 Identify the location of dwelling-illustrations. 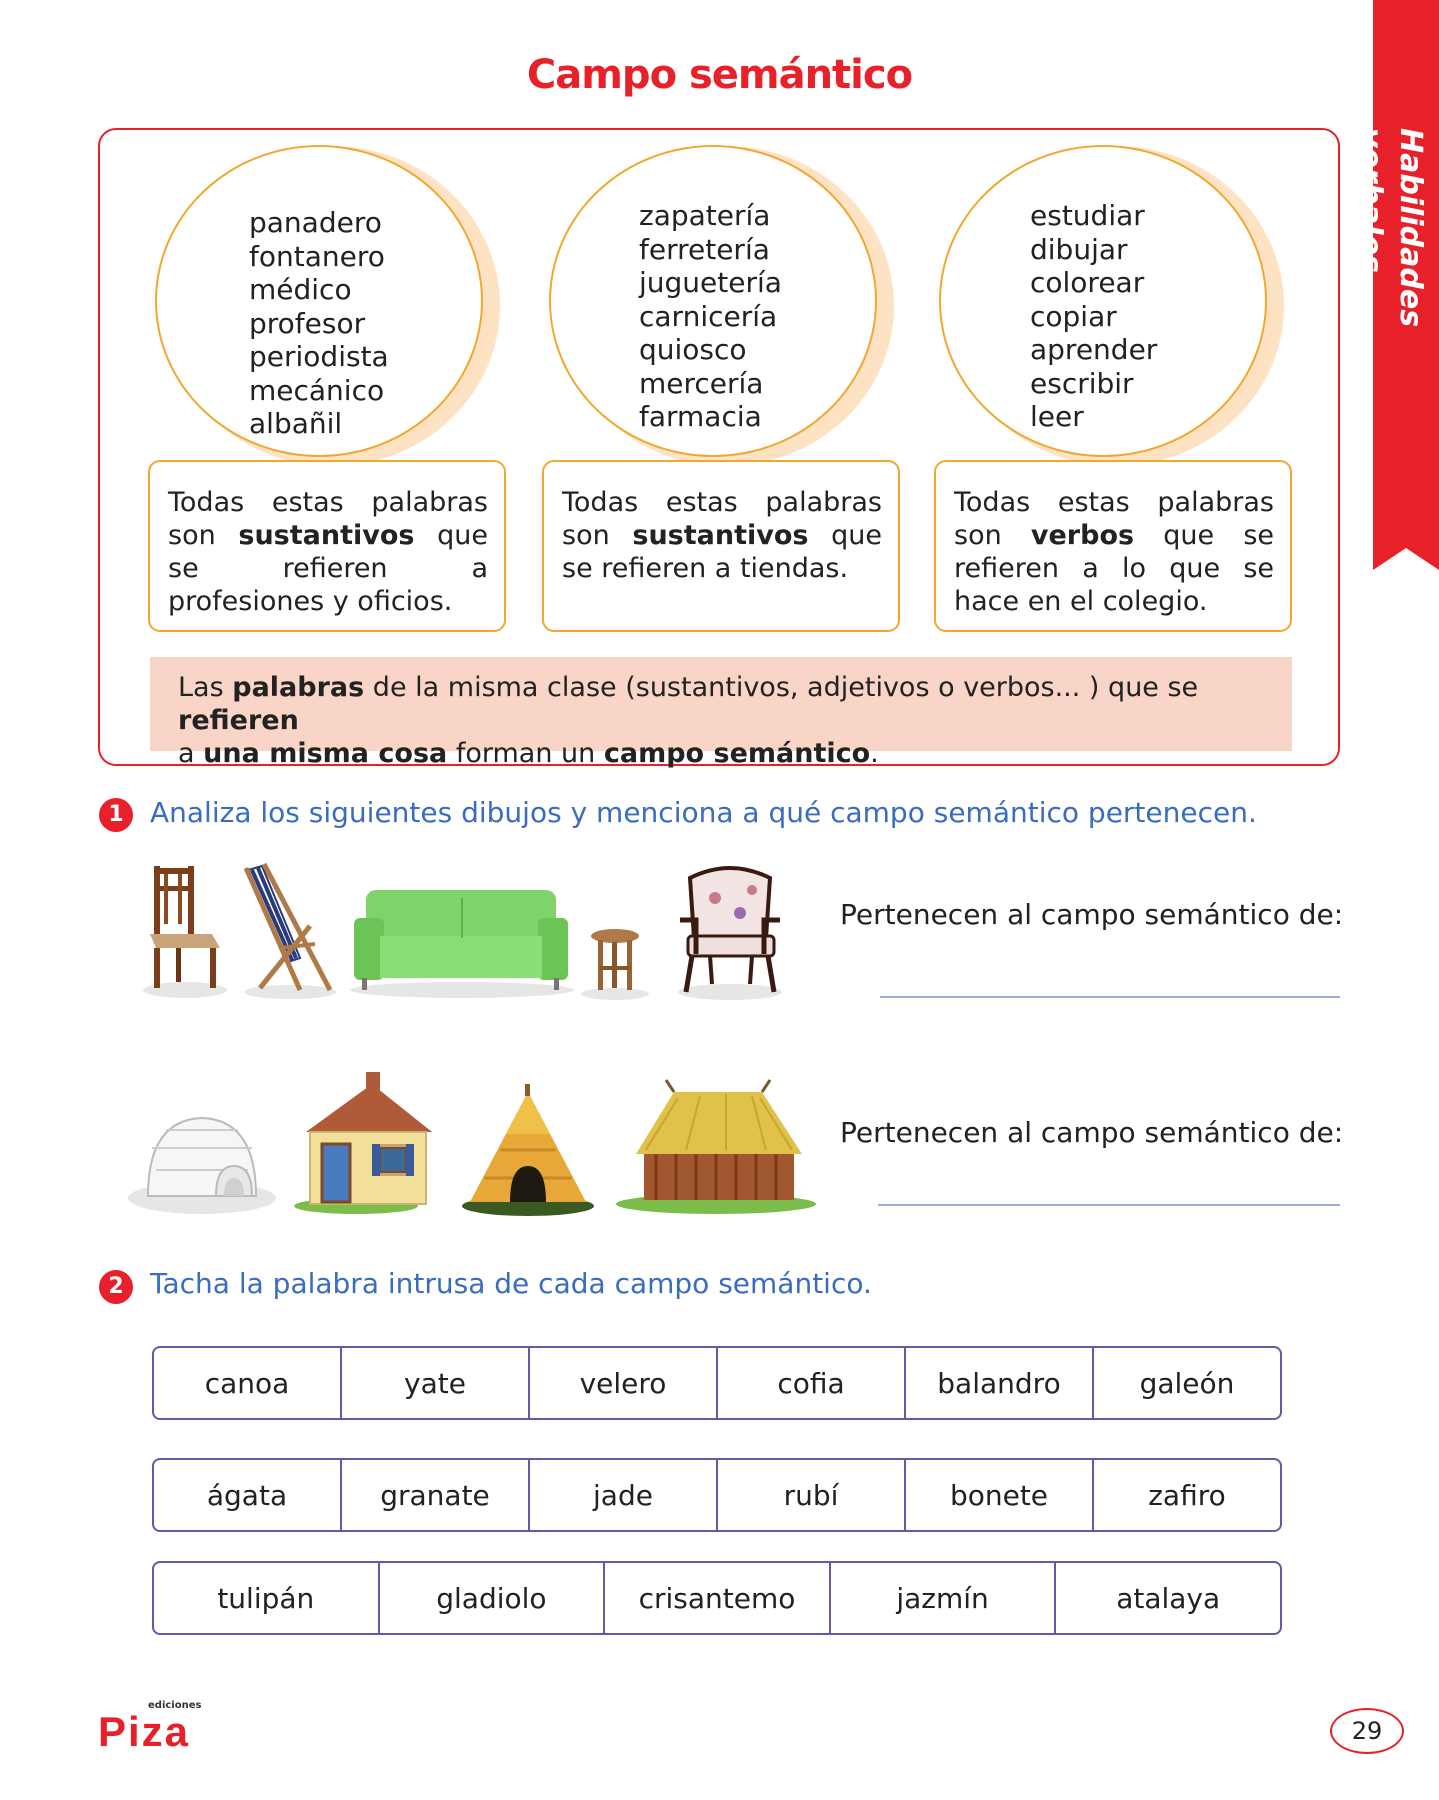
(472, 1144).